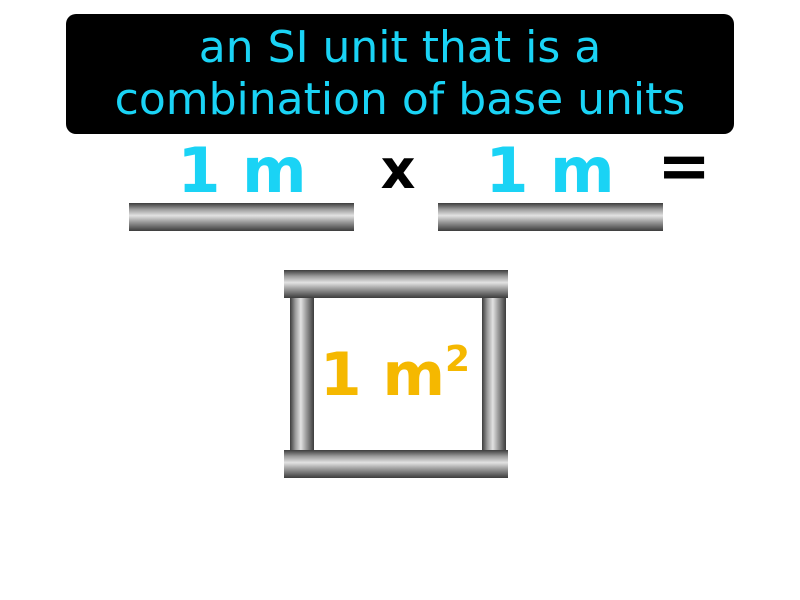 The height and width of the screenshot is (600, 800). What do you see at coordinates (550, 170) in the screenshot?
I see `right-length-label: 1 m` at bounding box center [550, 170].